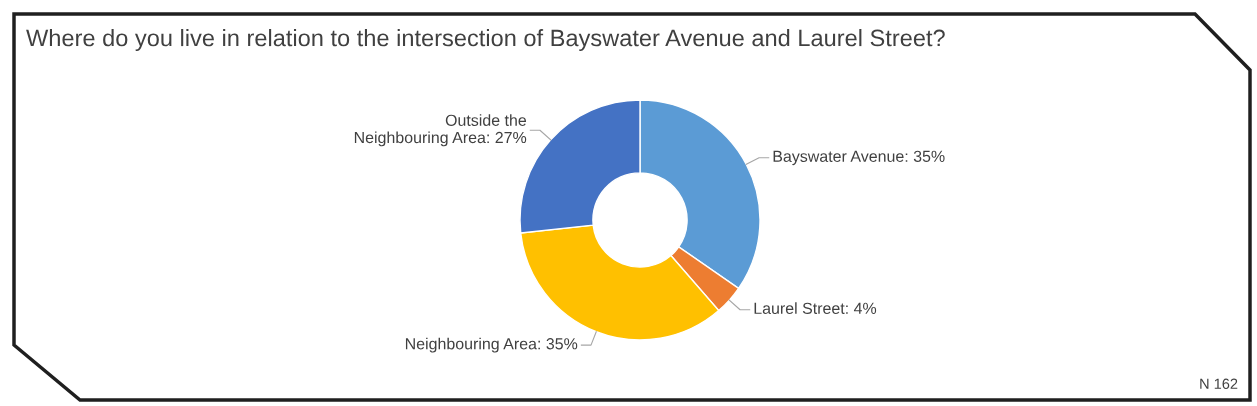  What do you see at coordinates (485, 40) in the screenshot?
I see `chart-title: Where do you live in relation to the intersection of Bayswater Avenue and Laurel Street?` at bounding box center [485, 40].